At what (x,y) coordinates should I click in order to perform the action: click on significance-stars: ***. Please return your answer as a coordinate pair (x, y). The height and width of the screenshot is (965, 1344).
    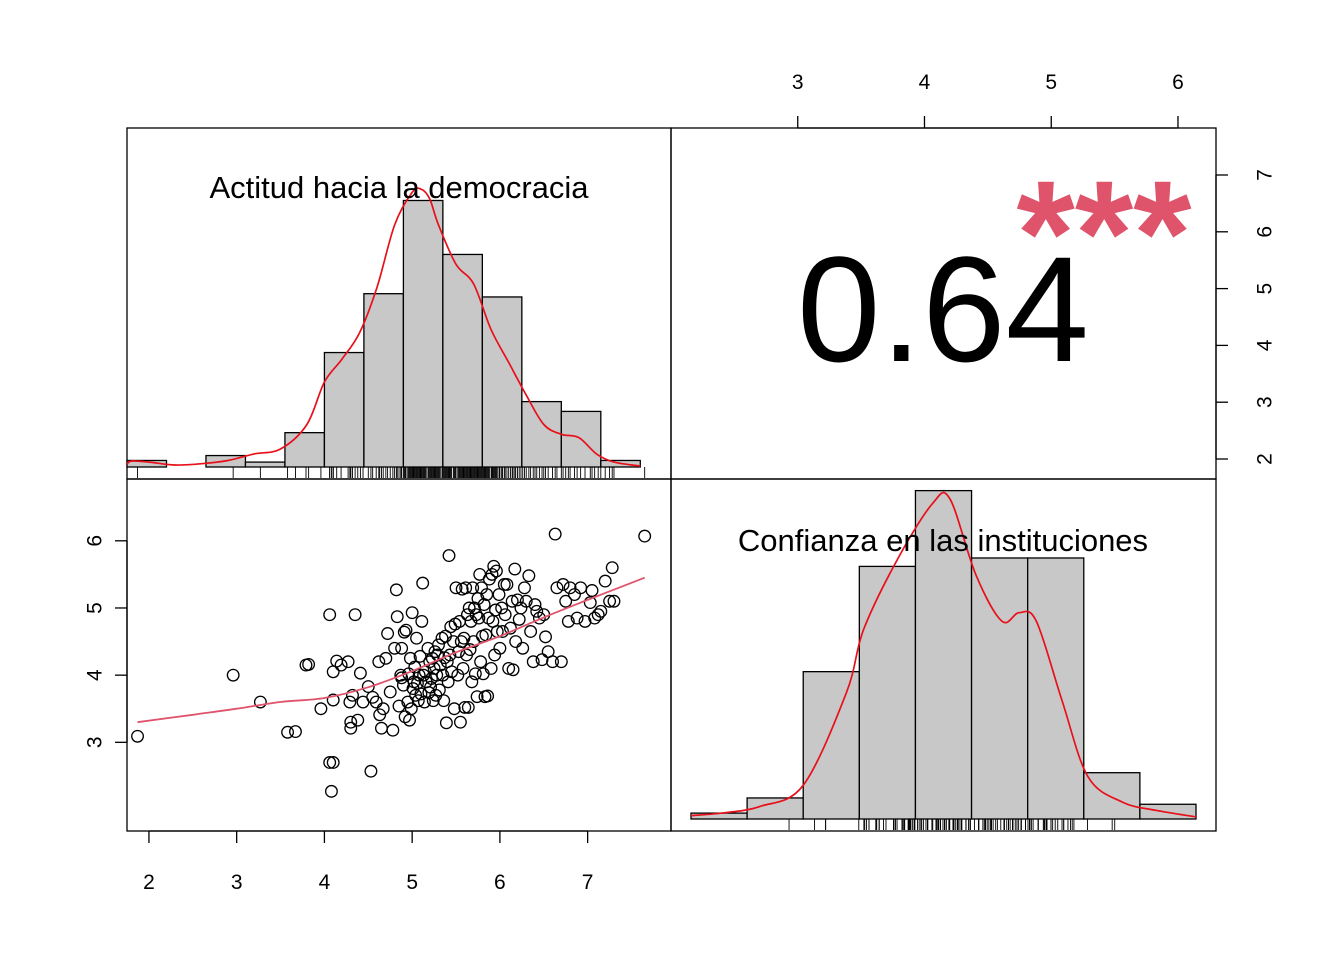
    Looking at the image, I should click on (1104, 233).